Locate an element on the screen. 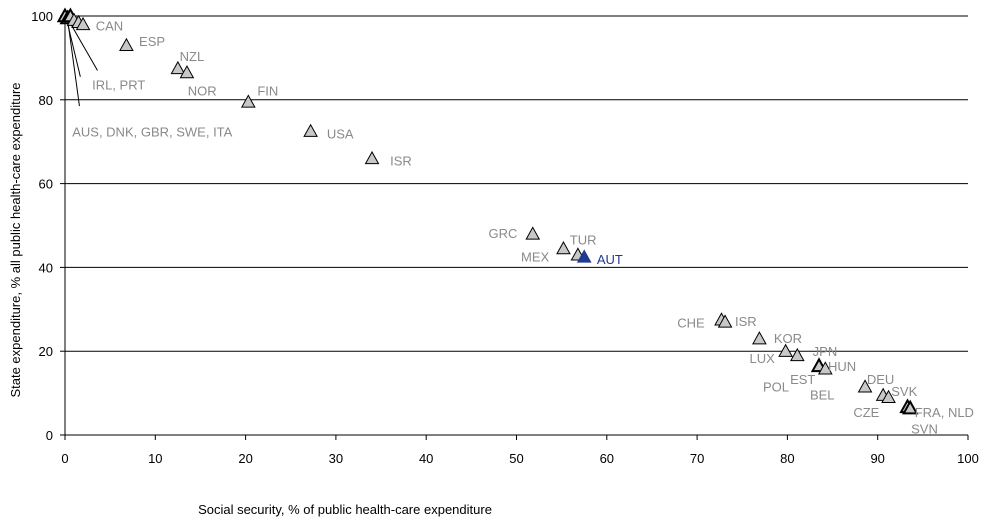  y-tick-label: 100 is located at coordinates (42, 16).